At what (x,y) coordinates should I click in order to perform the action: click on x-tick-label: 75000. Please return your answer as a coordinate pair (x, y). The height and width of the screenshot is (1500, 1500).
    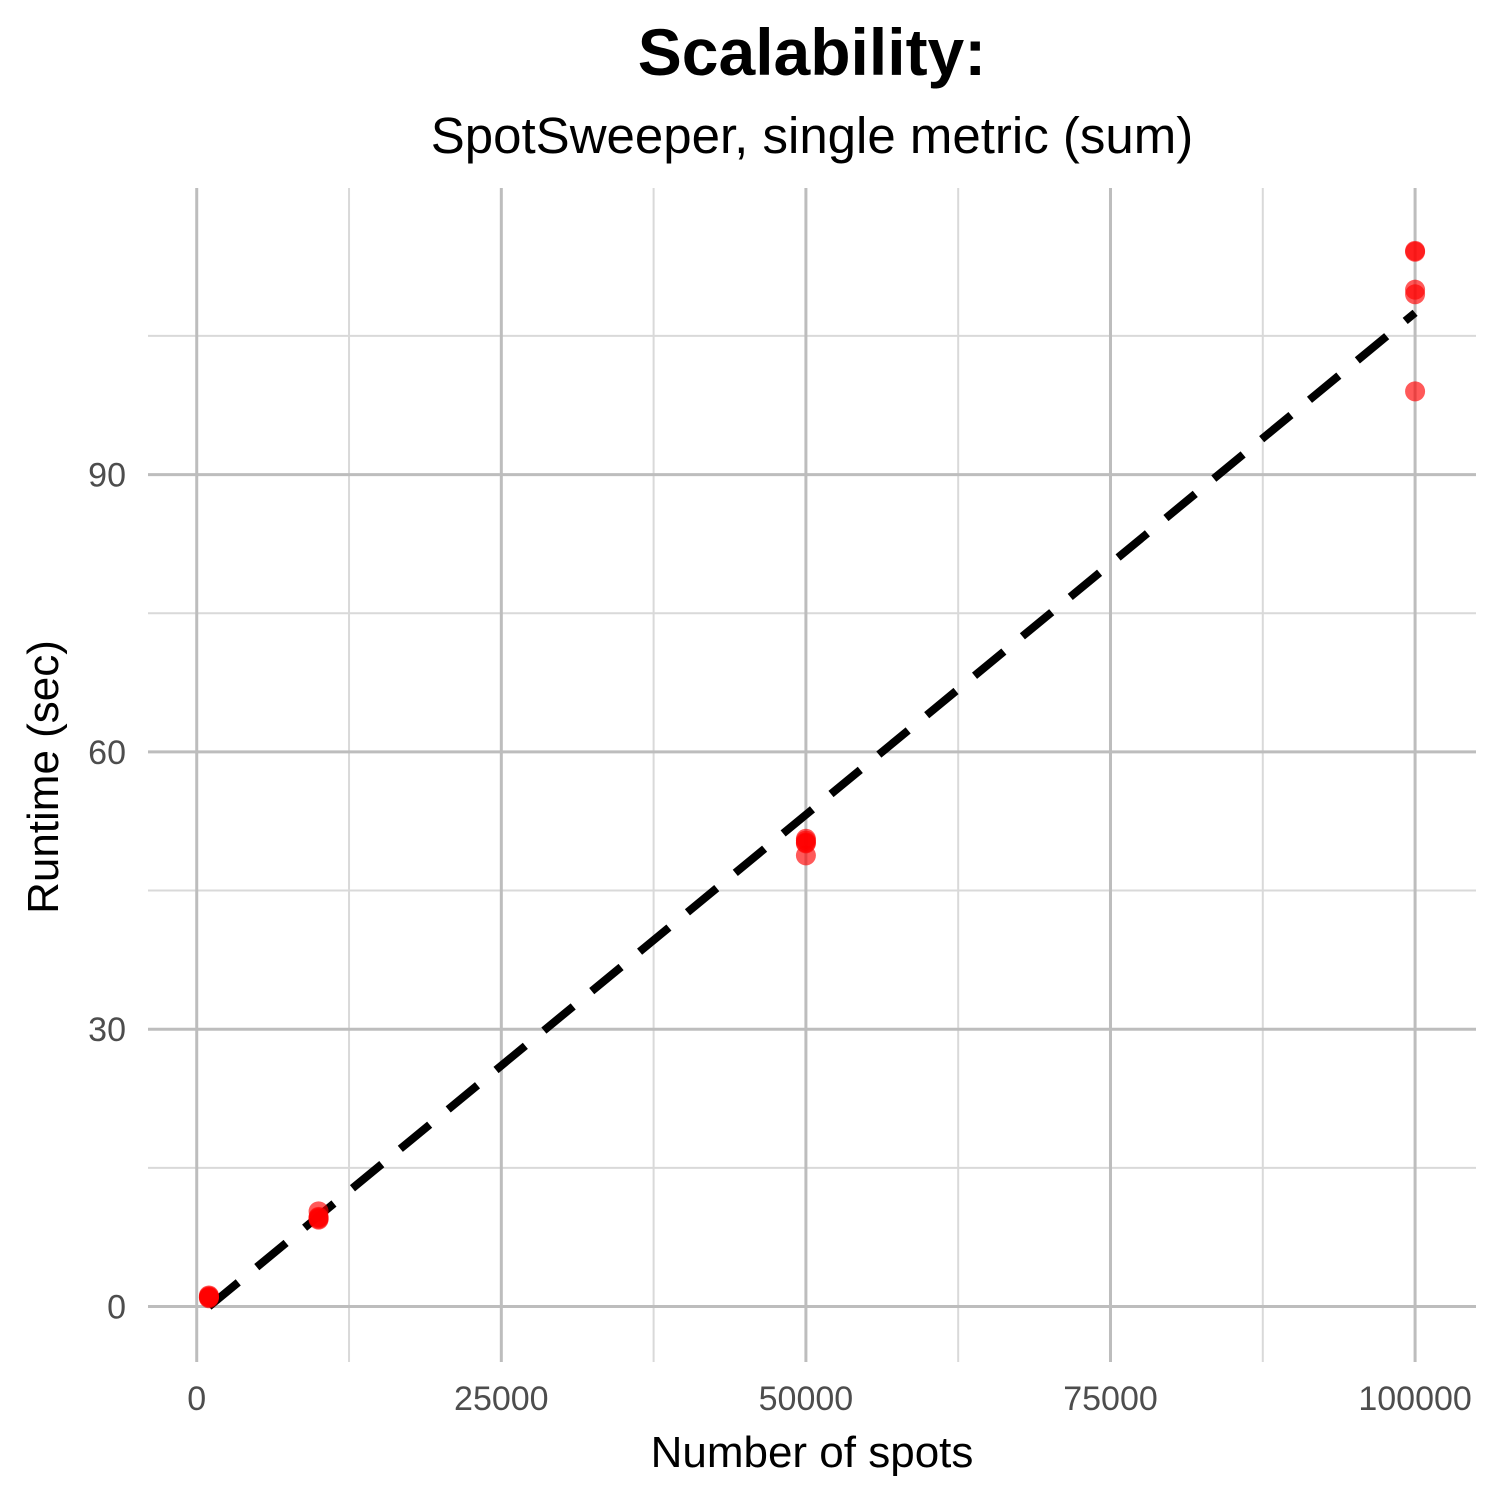
    Looking at the image, I should click on (1110, 1399).